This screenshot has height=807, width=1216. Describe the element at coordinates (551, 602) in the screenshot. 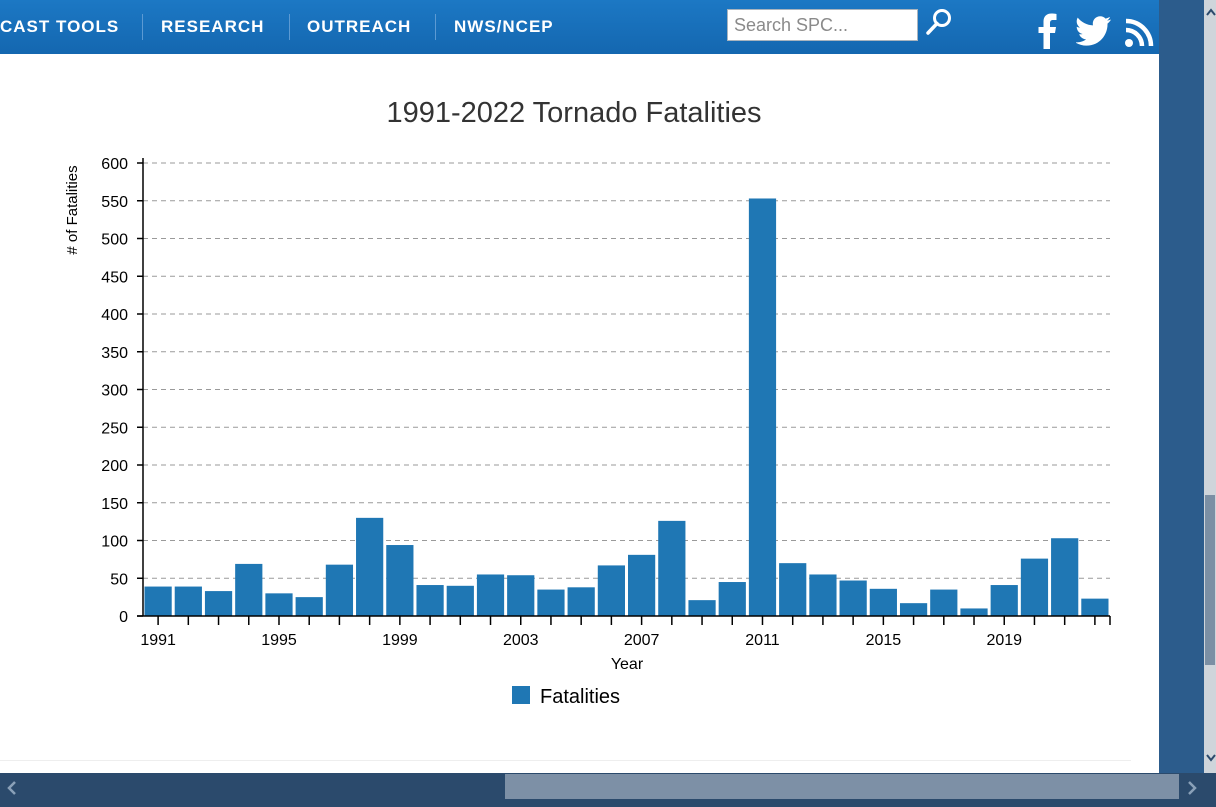

I see `bar-2004` at that location.